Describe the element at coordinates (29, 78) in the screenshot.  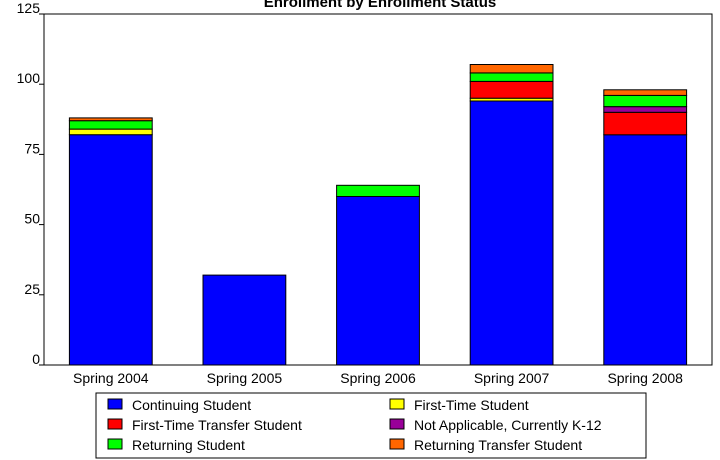
I see `y-tick-label: 100` at that location.